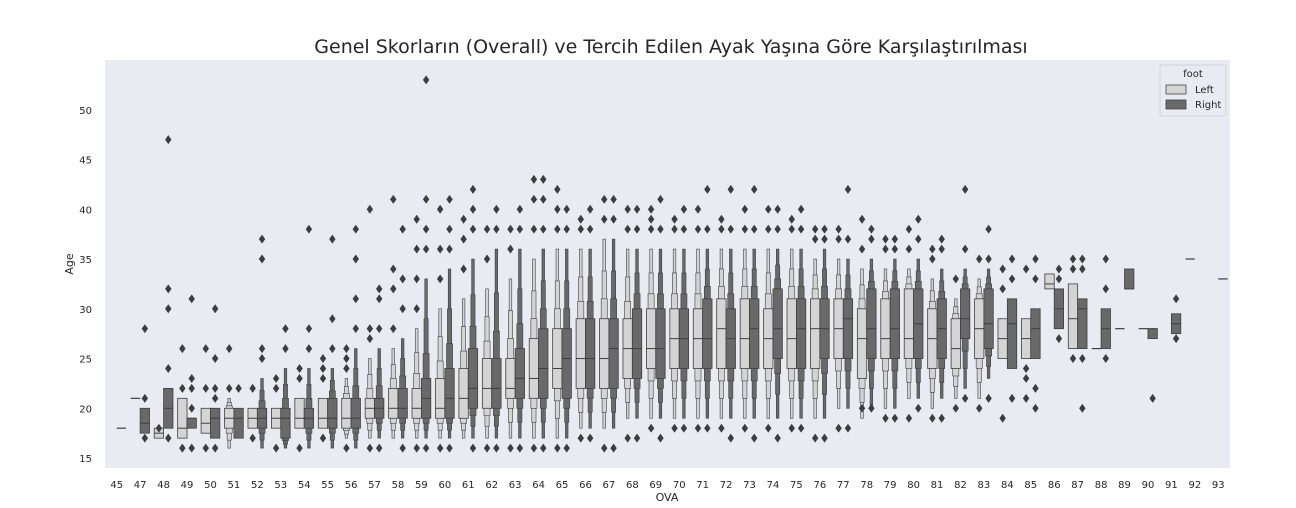 This screenshot has width=1296, height=508. Describe the element at coordinates (749, 485) in the screenshot. I see `x-tick-label: 73` at that location.